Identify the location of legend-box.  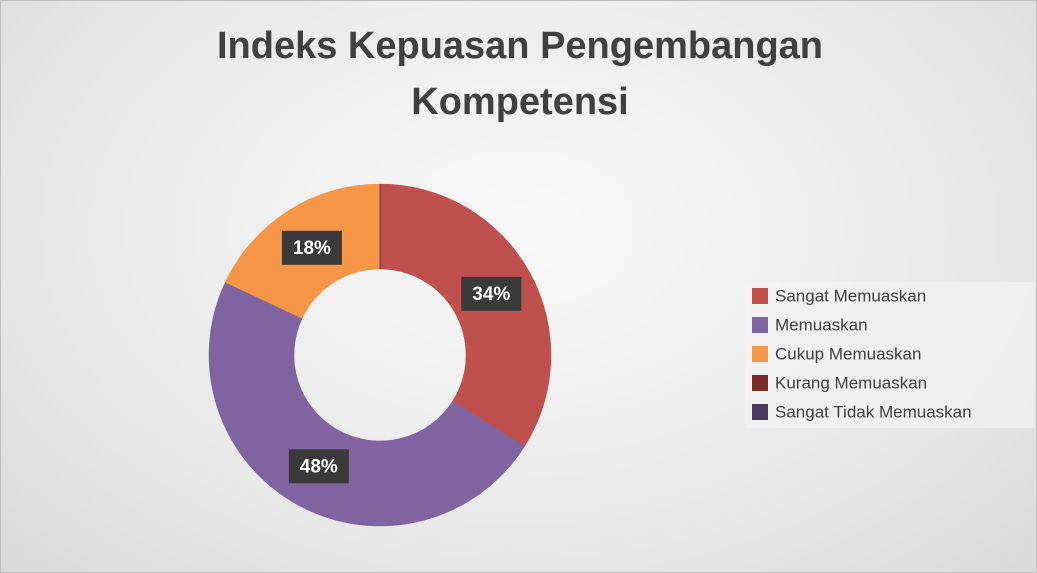
(890, 355).